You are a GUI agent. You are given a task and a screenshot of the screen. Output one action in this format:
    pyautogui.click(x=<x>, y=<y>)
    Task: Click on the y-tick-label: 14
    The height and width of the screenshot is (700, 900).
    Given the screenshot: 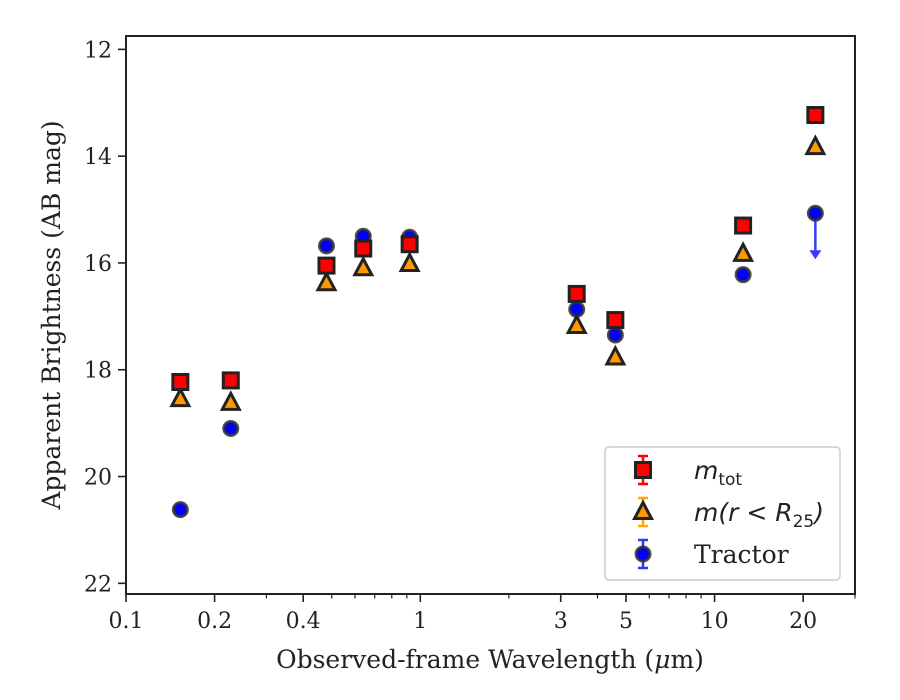 What is the action you would take?
    pyautogui.click(x=98, y=157)
    